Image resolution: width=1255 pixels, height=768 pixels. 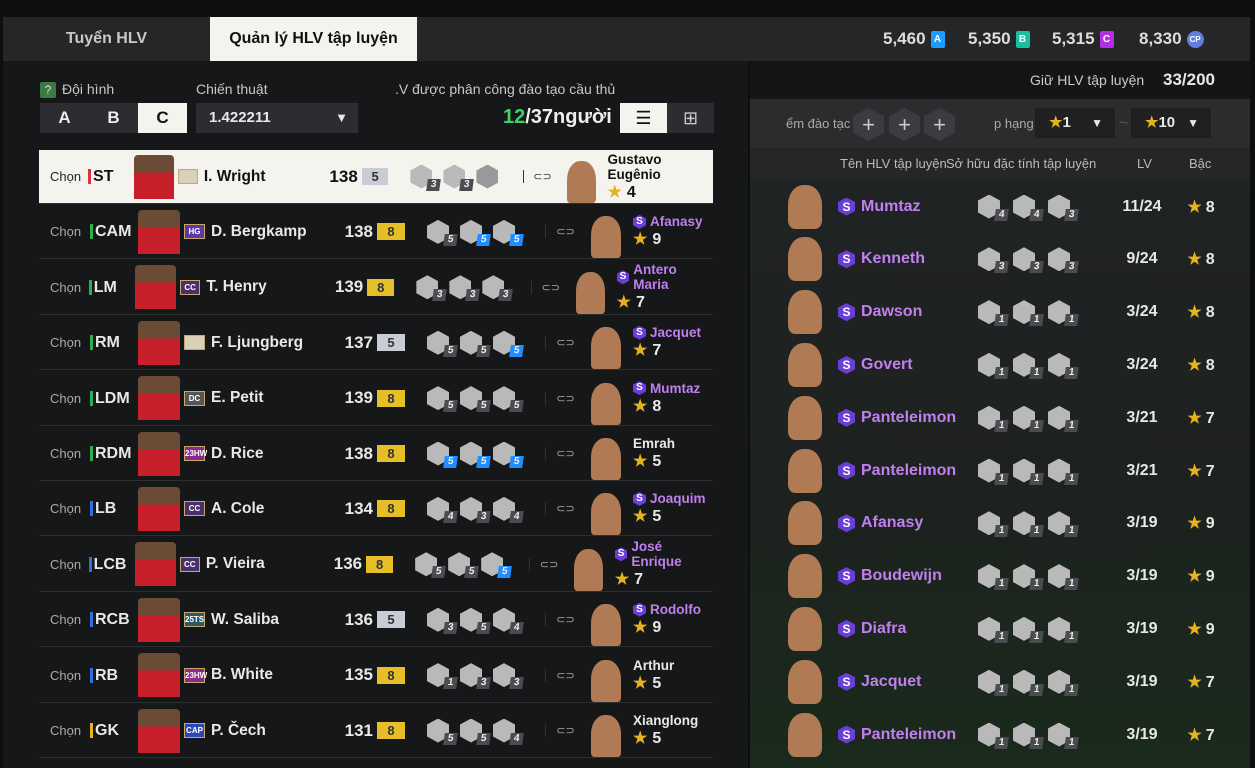 I want to click on tactic-dropdown: 1.422211 ▼, so click(x=277, y=118).